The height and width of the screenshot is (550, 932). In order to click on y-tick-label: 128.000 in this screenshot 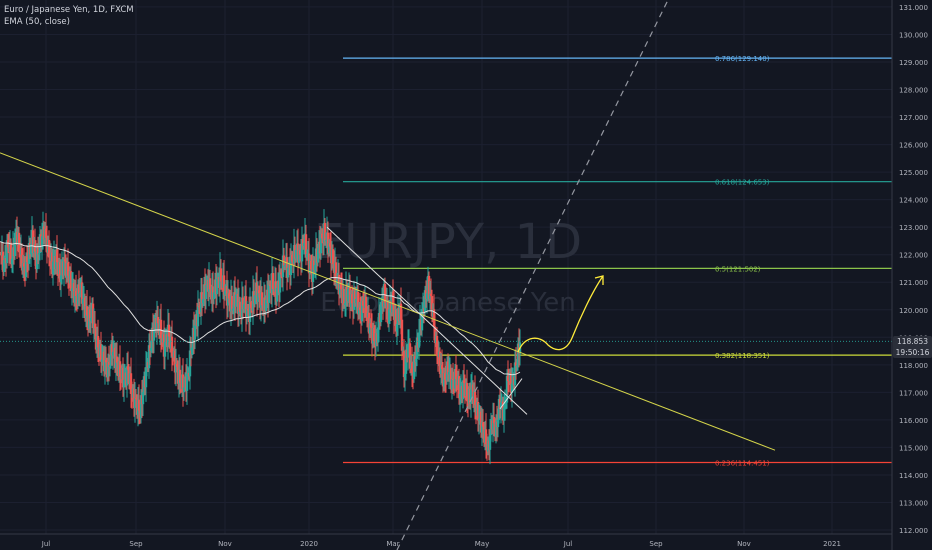, I will do `click(913, 91)`.